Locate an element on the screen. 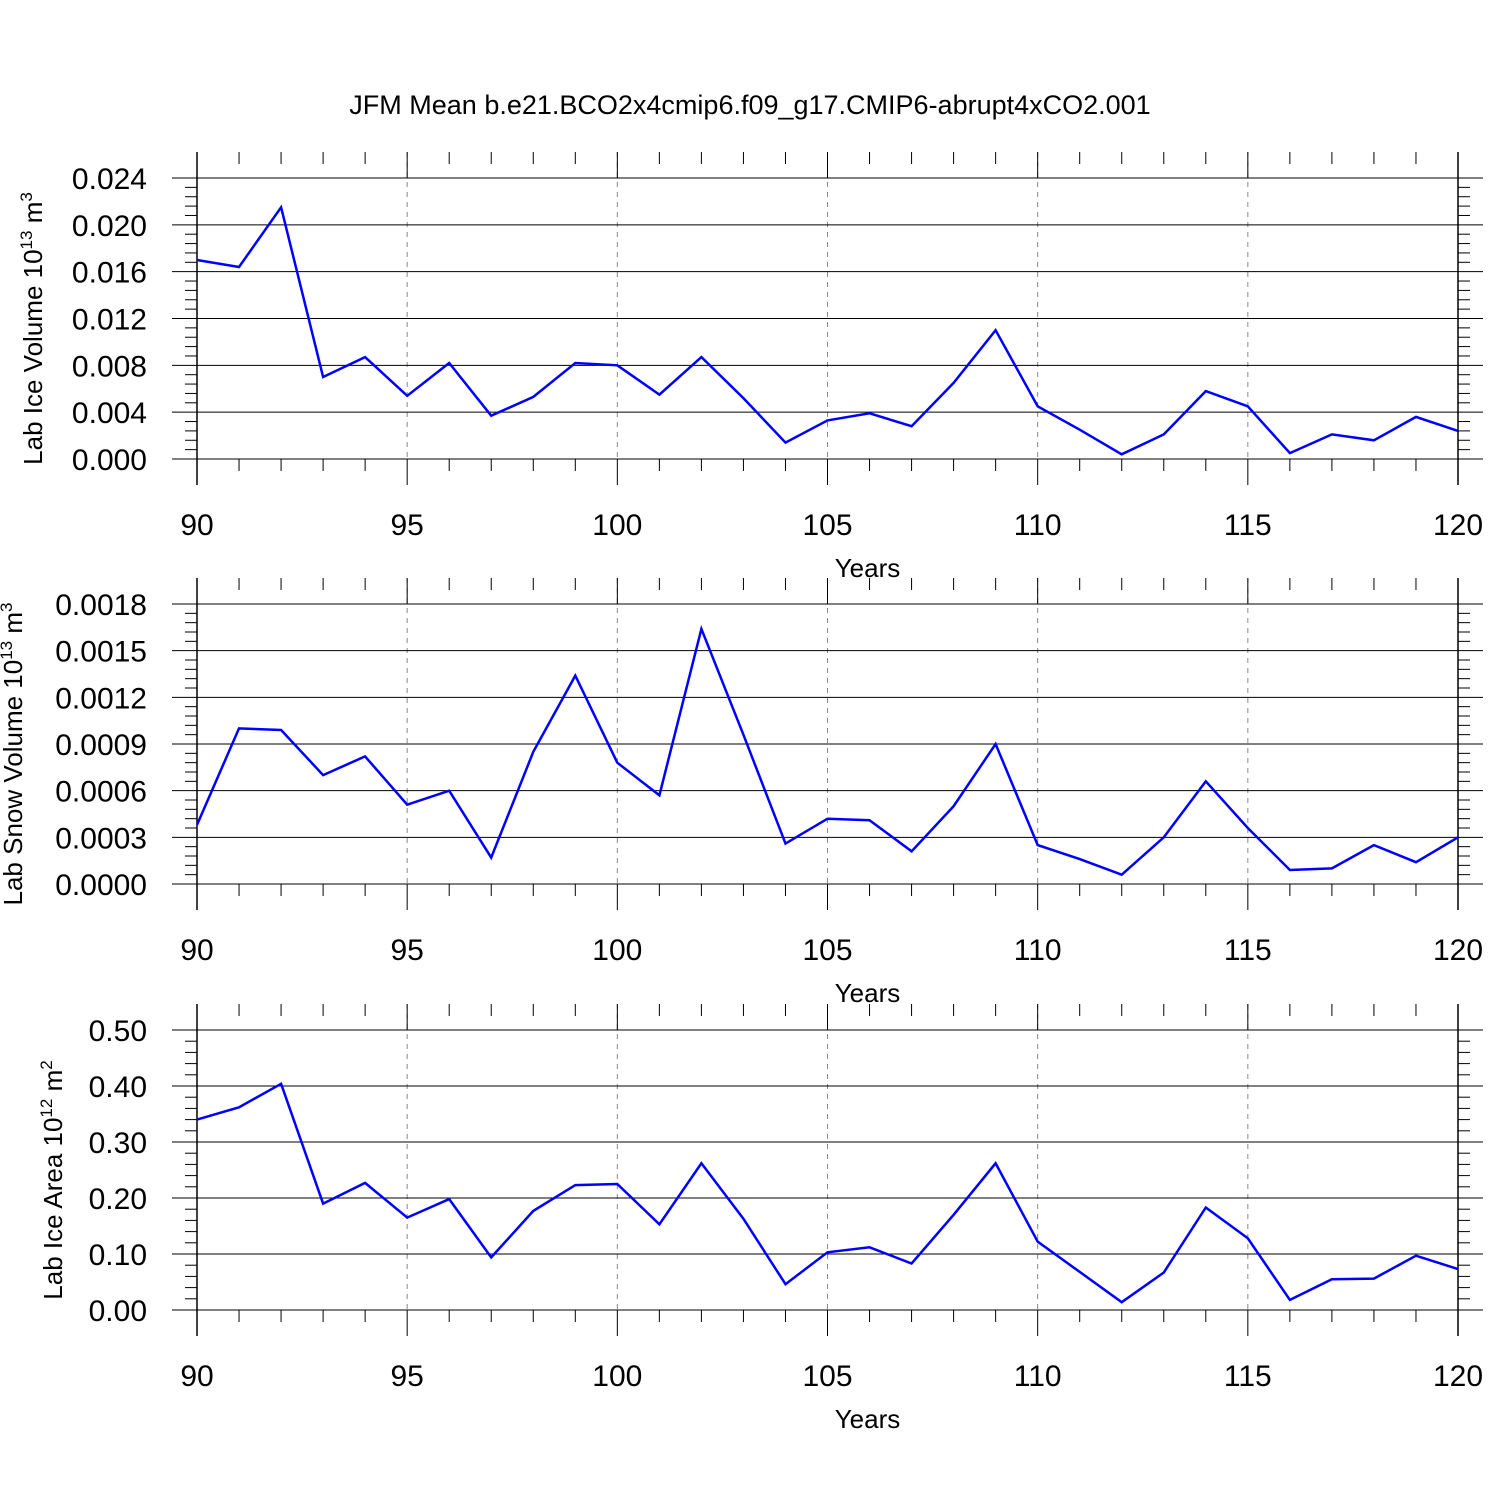  y-axis-label-exponent: 12 is located at coordinates (46, 1108).